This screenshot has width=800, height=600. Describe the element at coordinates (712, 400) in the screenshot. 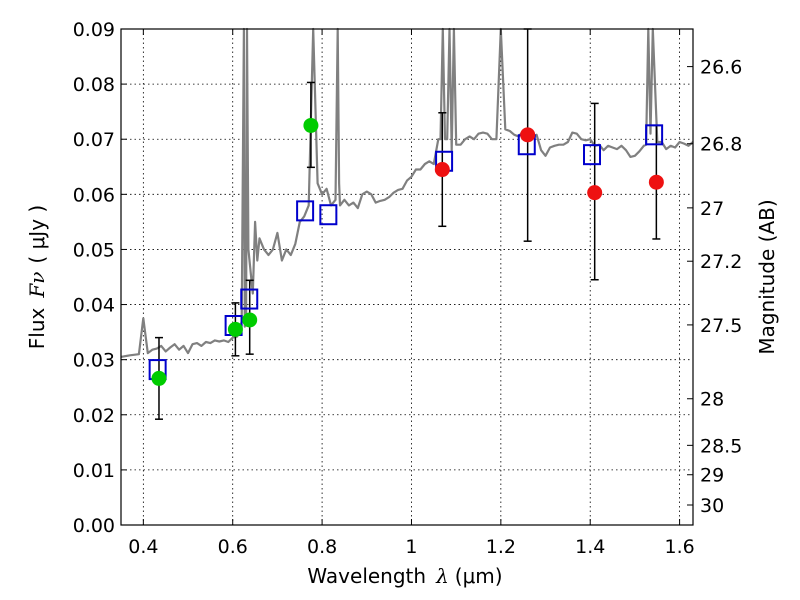

I see `mag-tick-label: 28` at that location.